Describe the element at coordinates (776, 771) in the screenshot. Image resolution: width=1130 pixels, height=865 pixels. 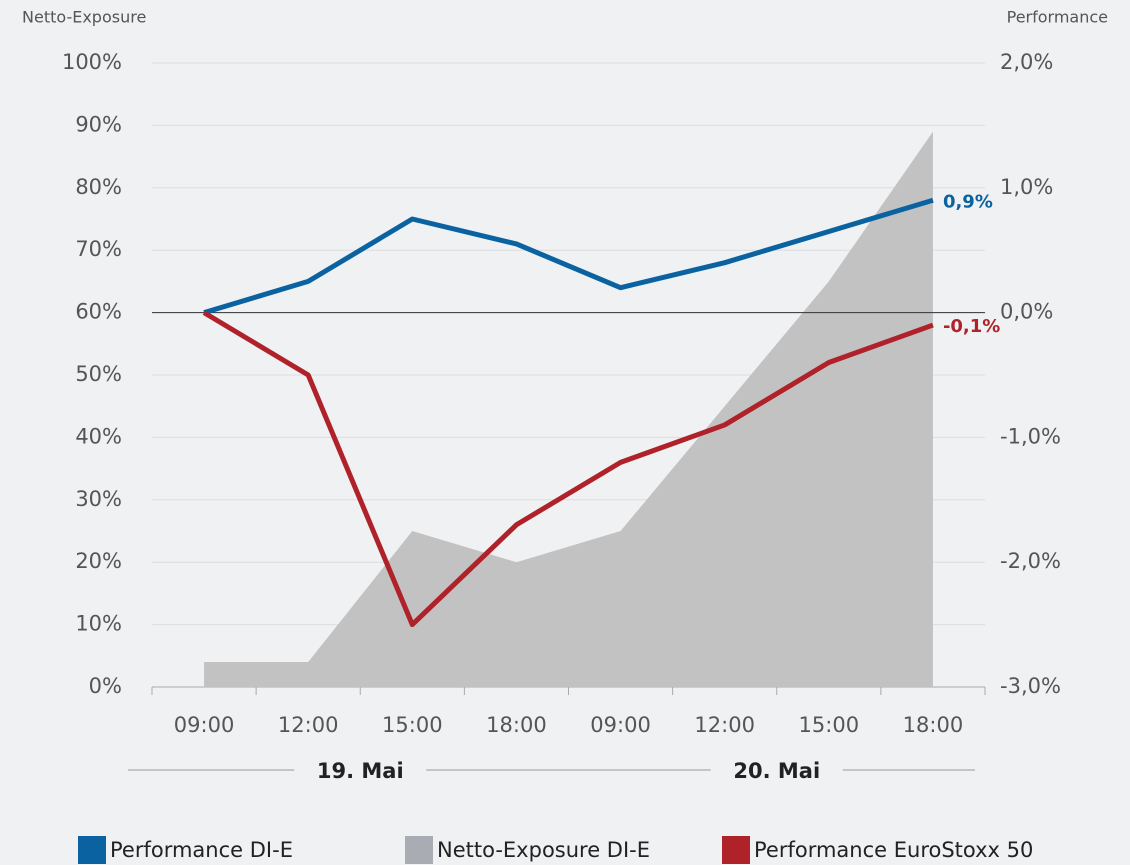
I see `group-label: 20. Mai` at that location.